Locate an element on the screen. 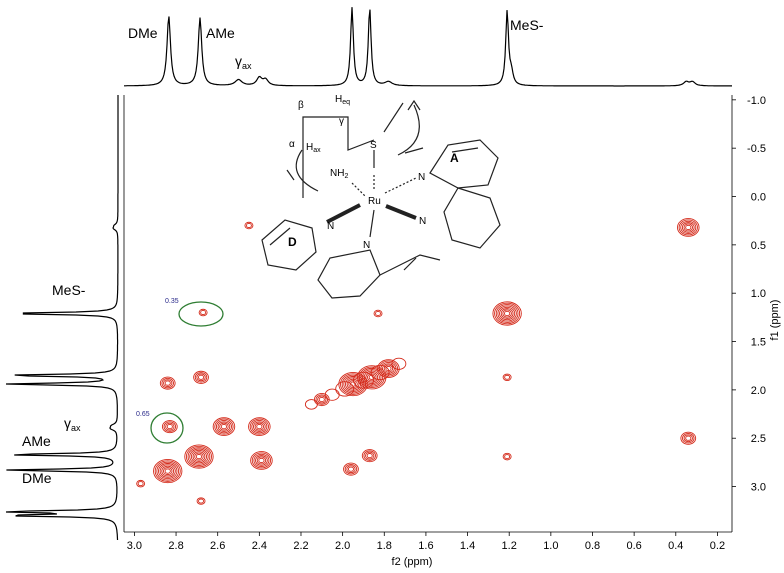 This screenshot has height=573, width=784. left-projection: MeS- γax AMe DMe is located at coordinates (62, 317).